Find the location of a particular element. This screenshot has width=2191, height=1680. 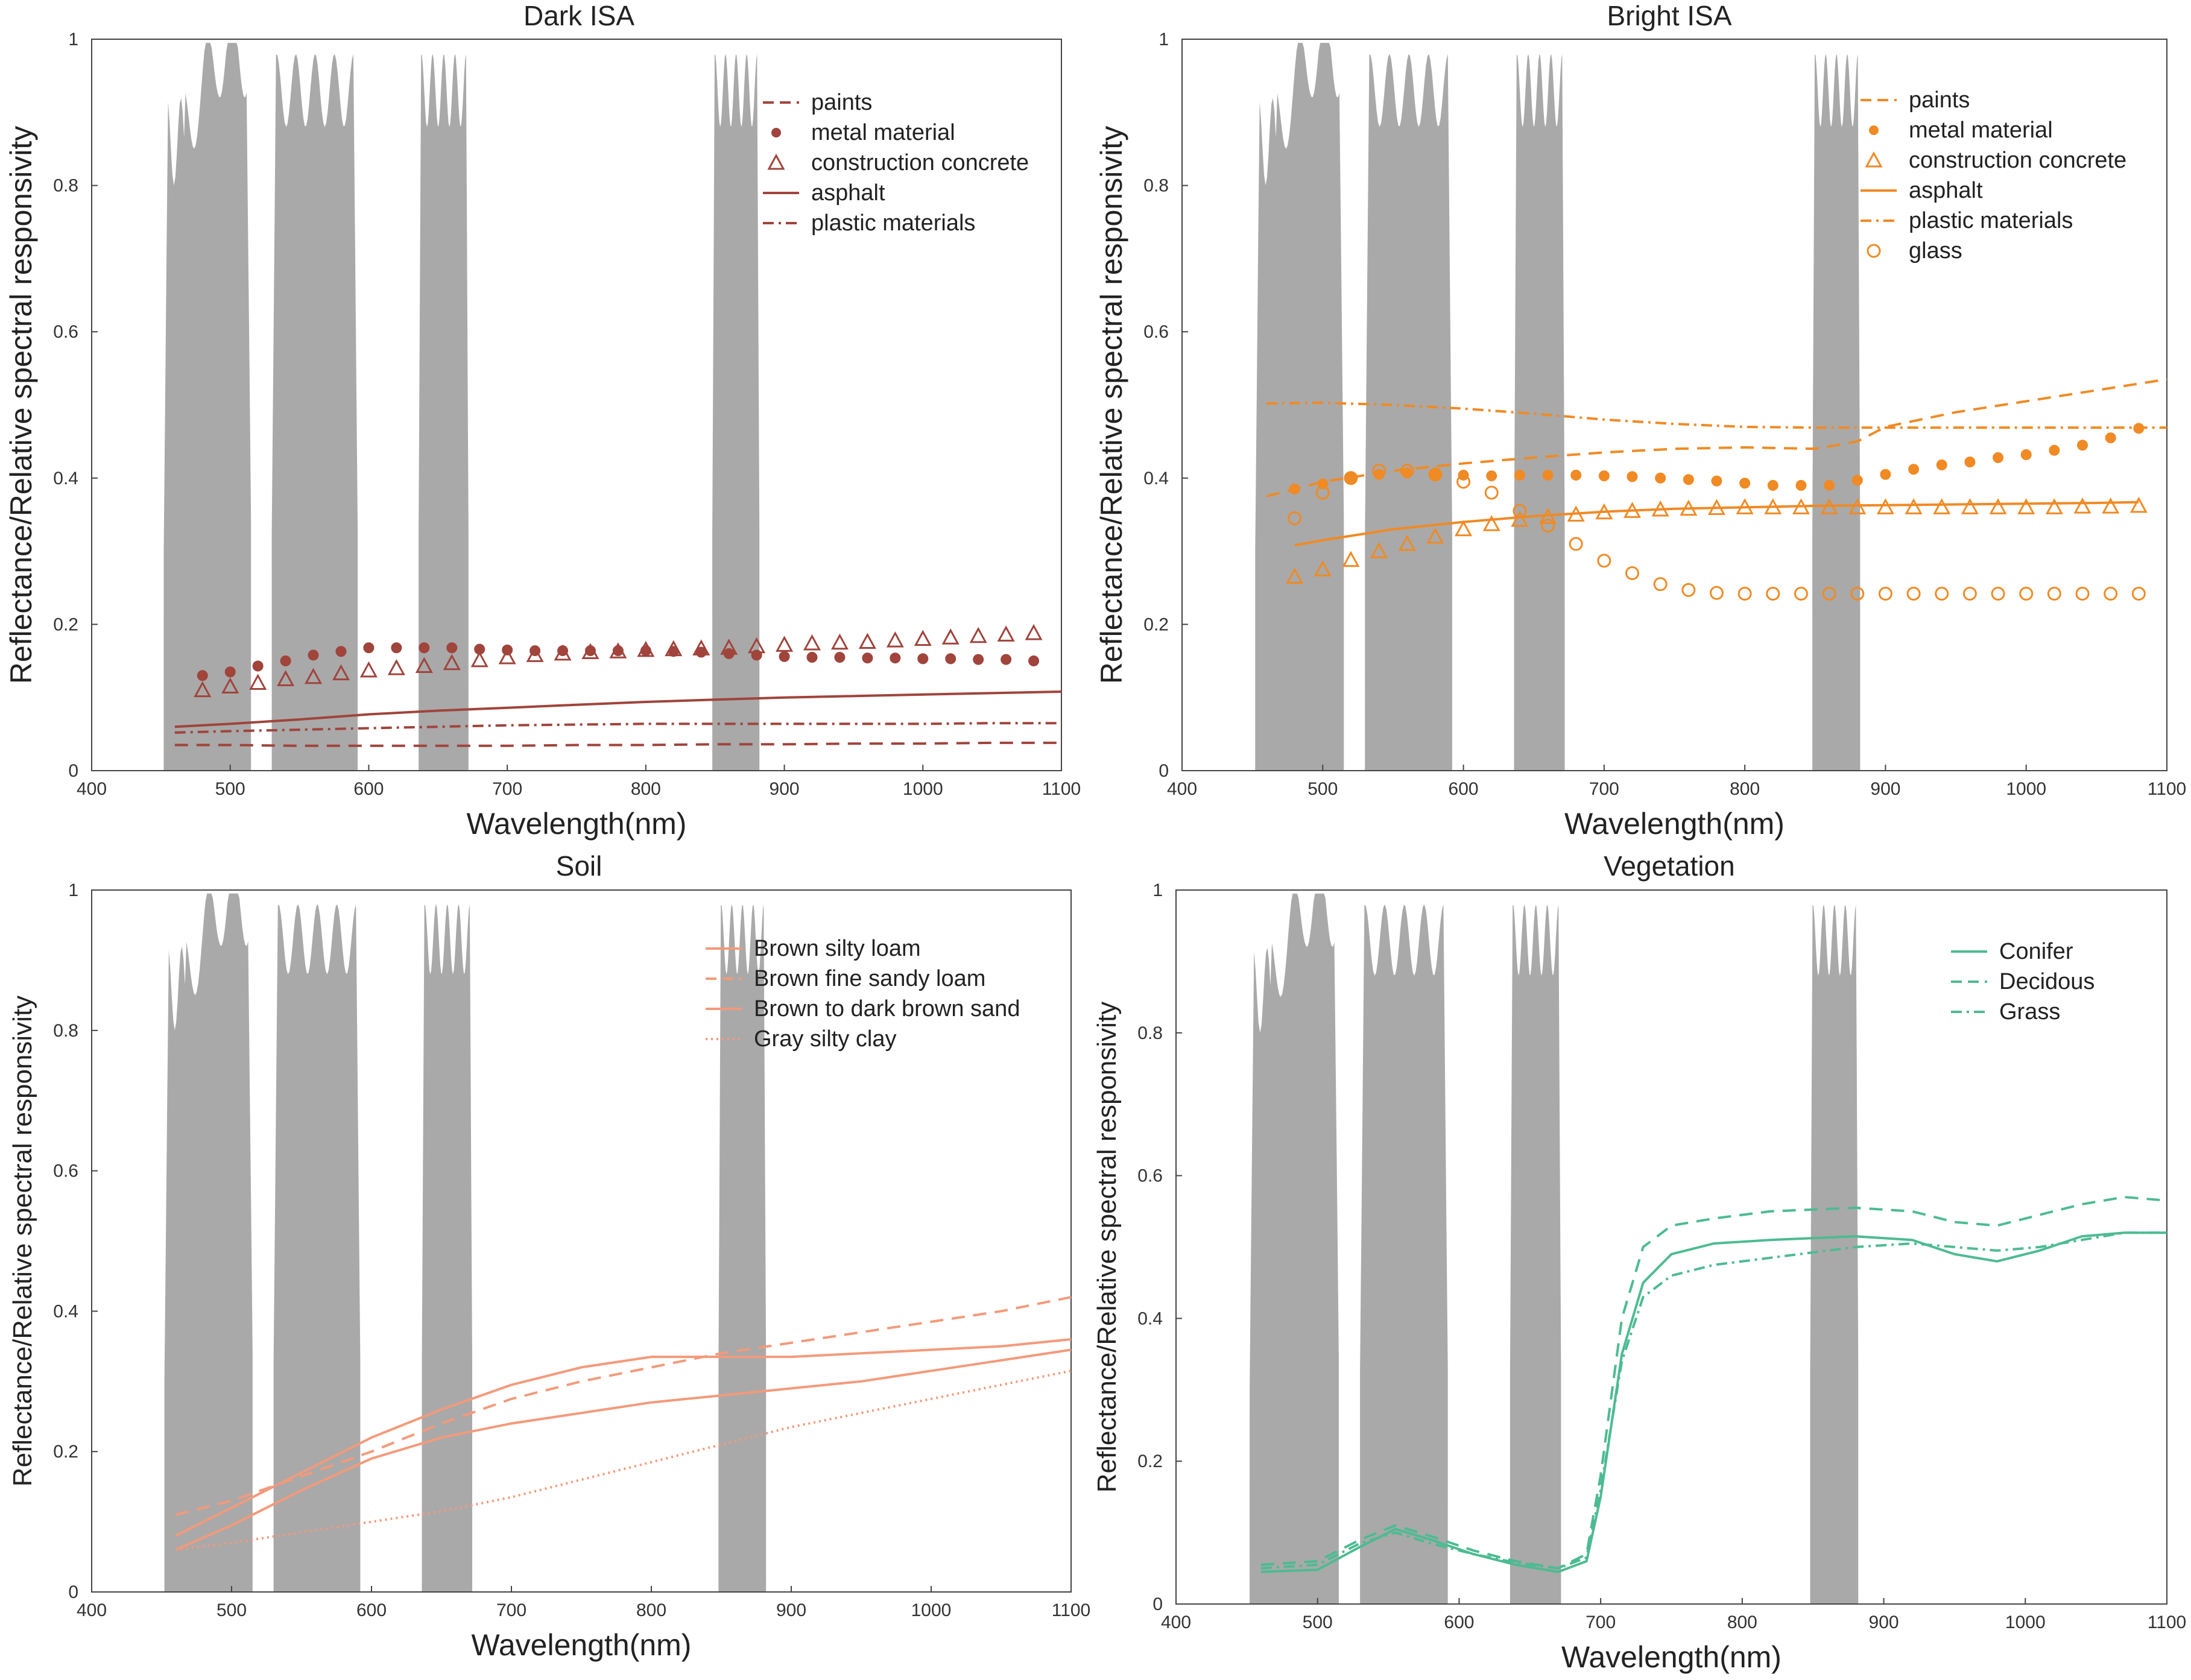

chart-title: Dark ISA is located at coordinates (578, 15).